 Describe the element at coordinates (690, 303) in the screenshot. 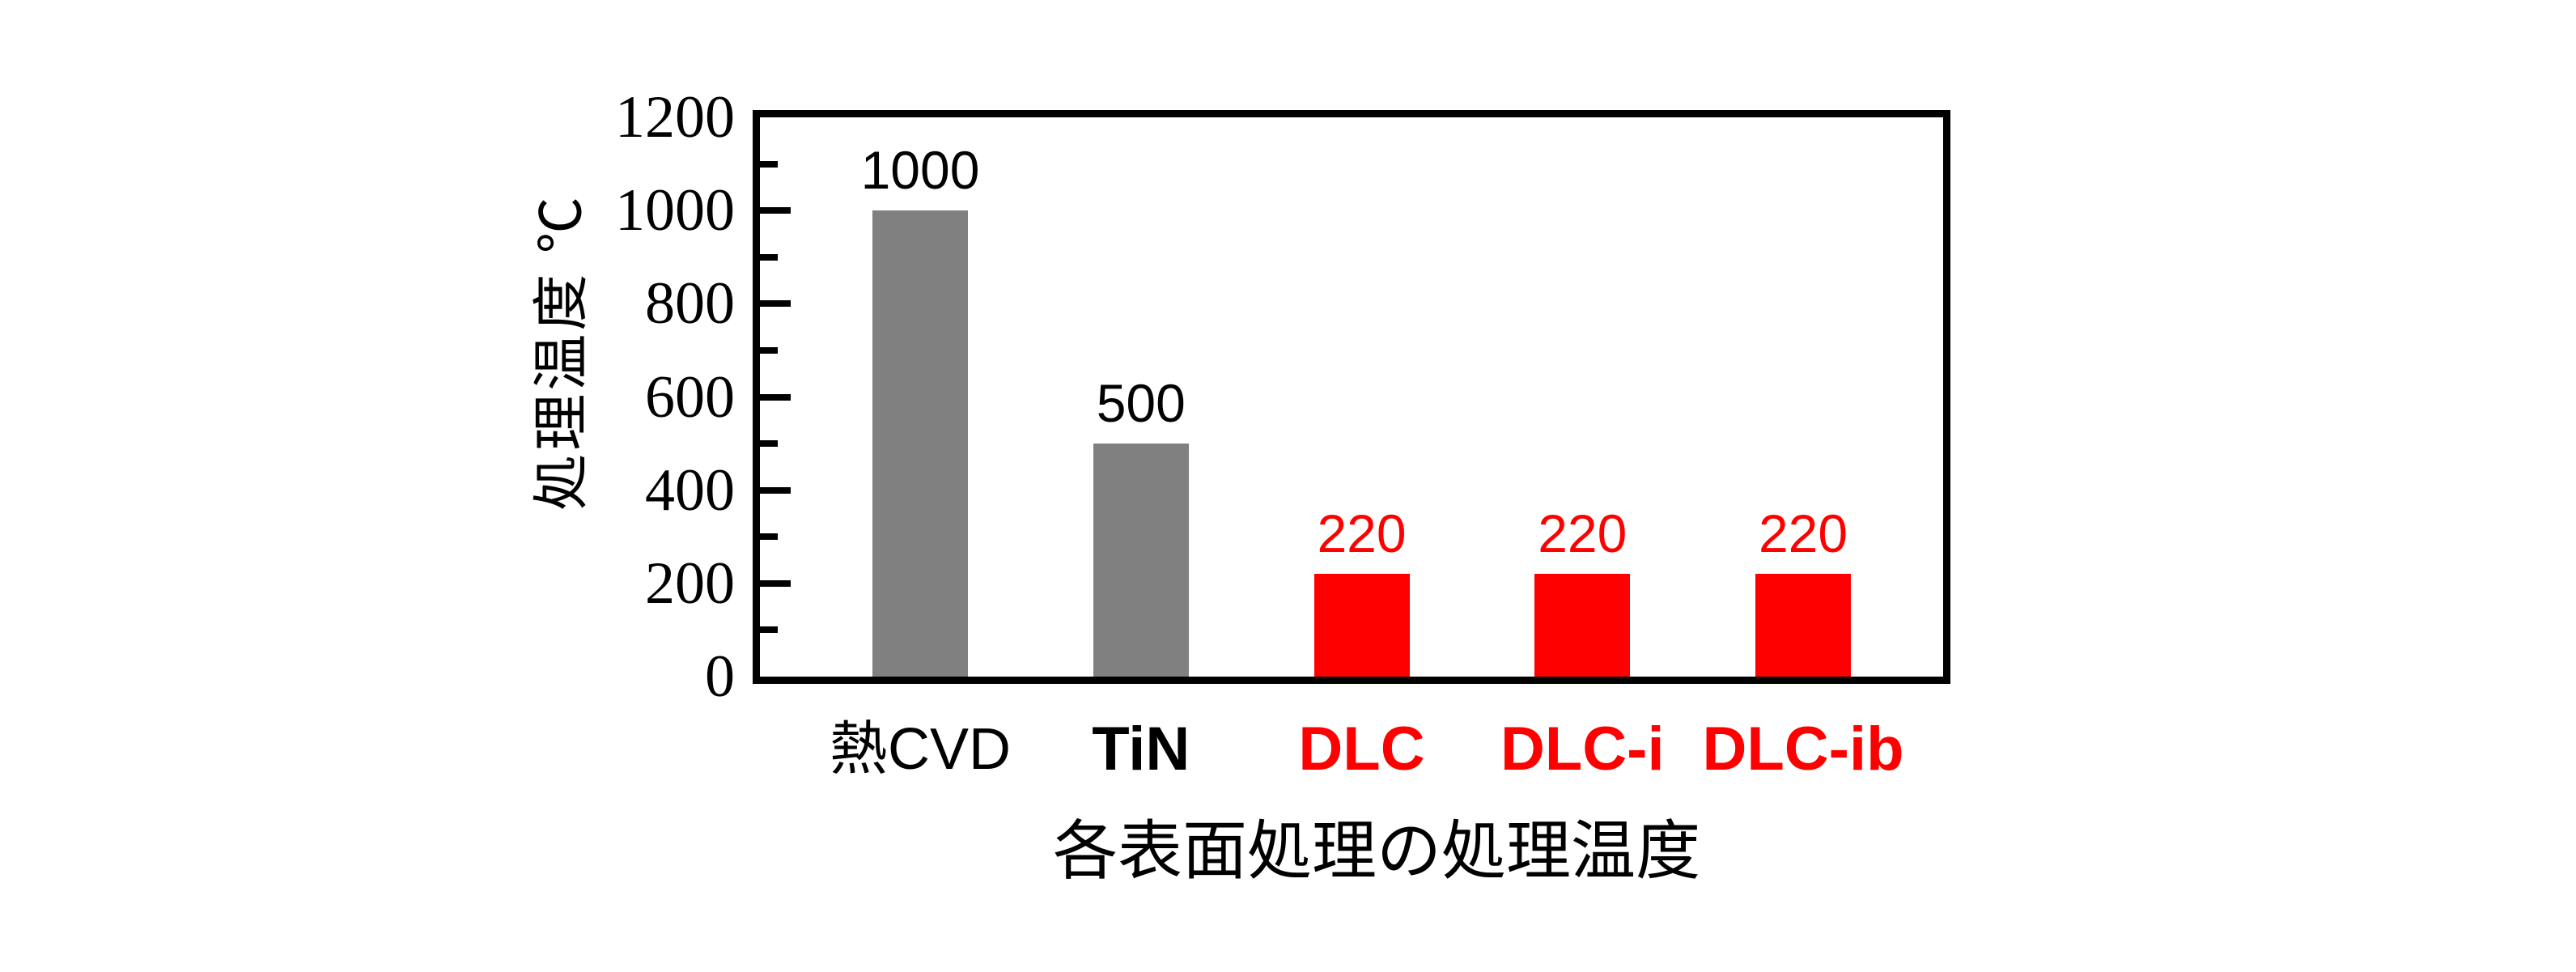

I see `y-tick-label: 800` at that location.